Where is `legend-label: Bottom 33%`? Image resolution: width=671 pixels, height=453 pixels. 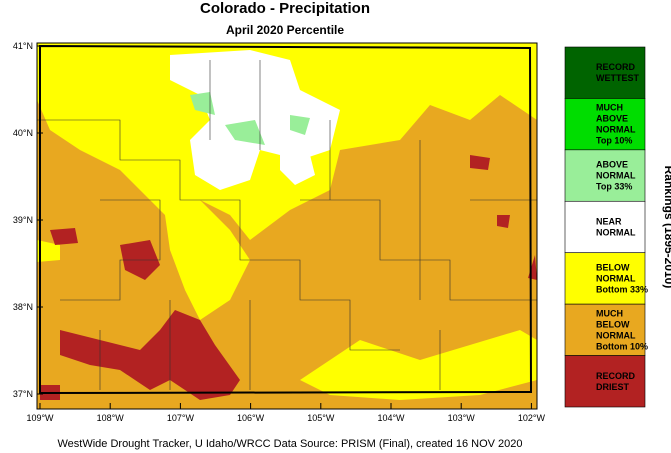
legend-label: Bottom 33% is located at coordinates (622, 289).